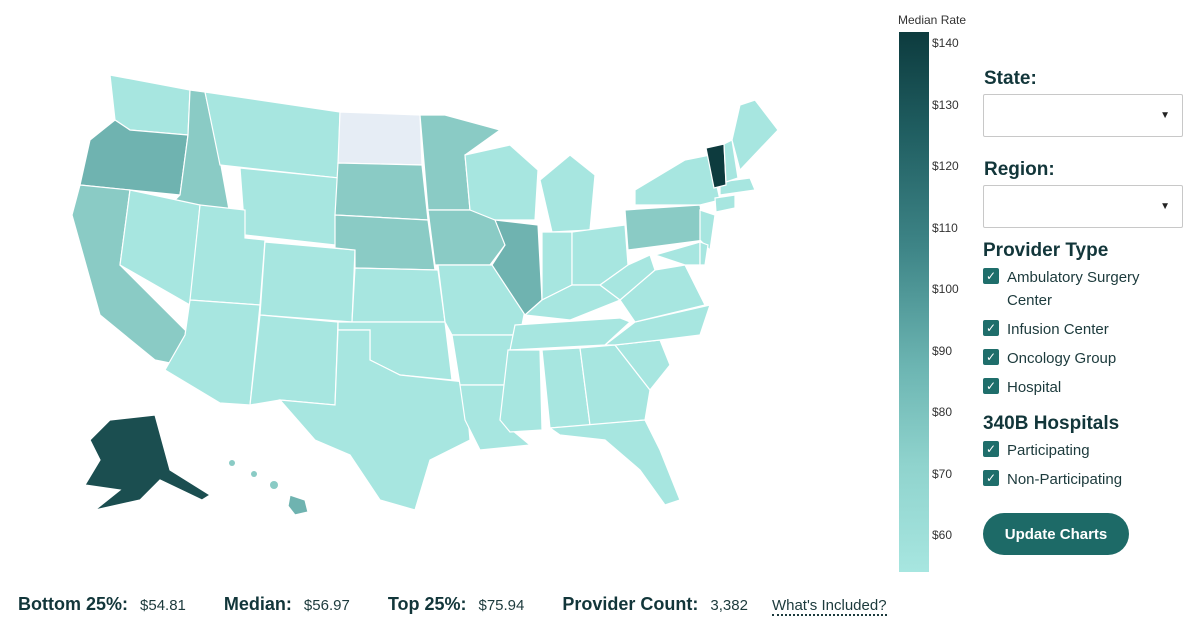 Image resolution: width=1196 pixels, height=633 pixels. I want to click on state-maine, so click(755, 135).